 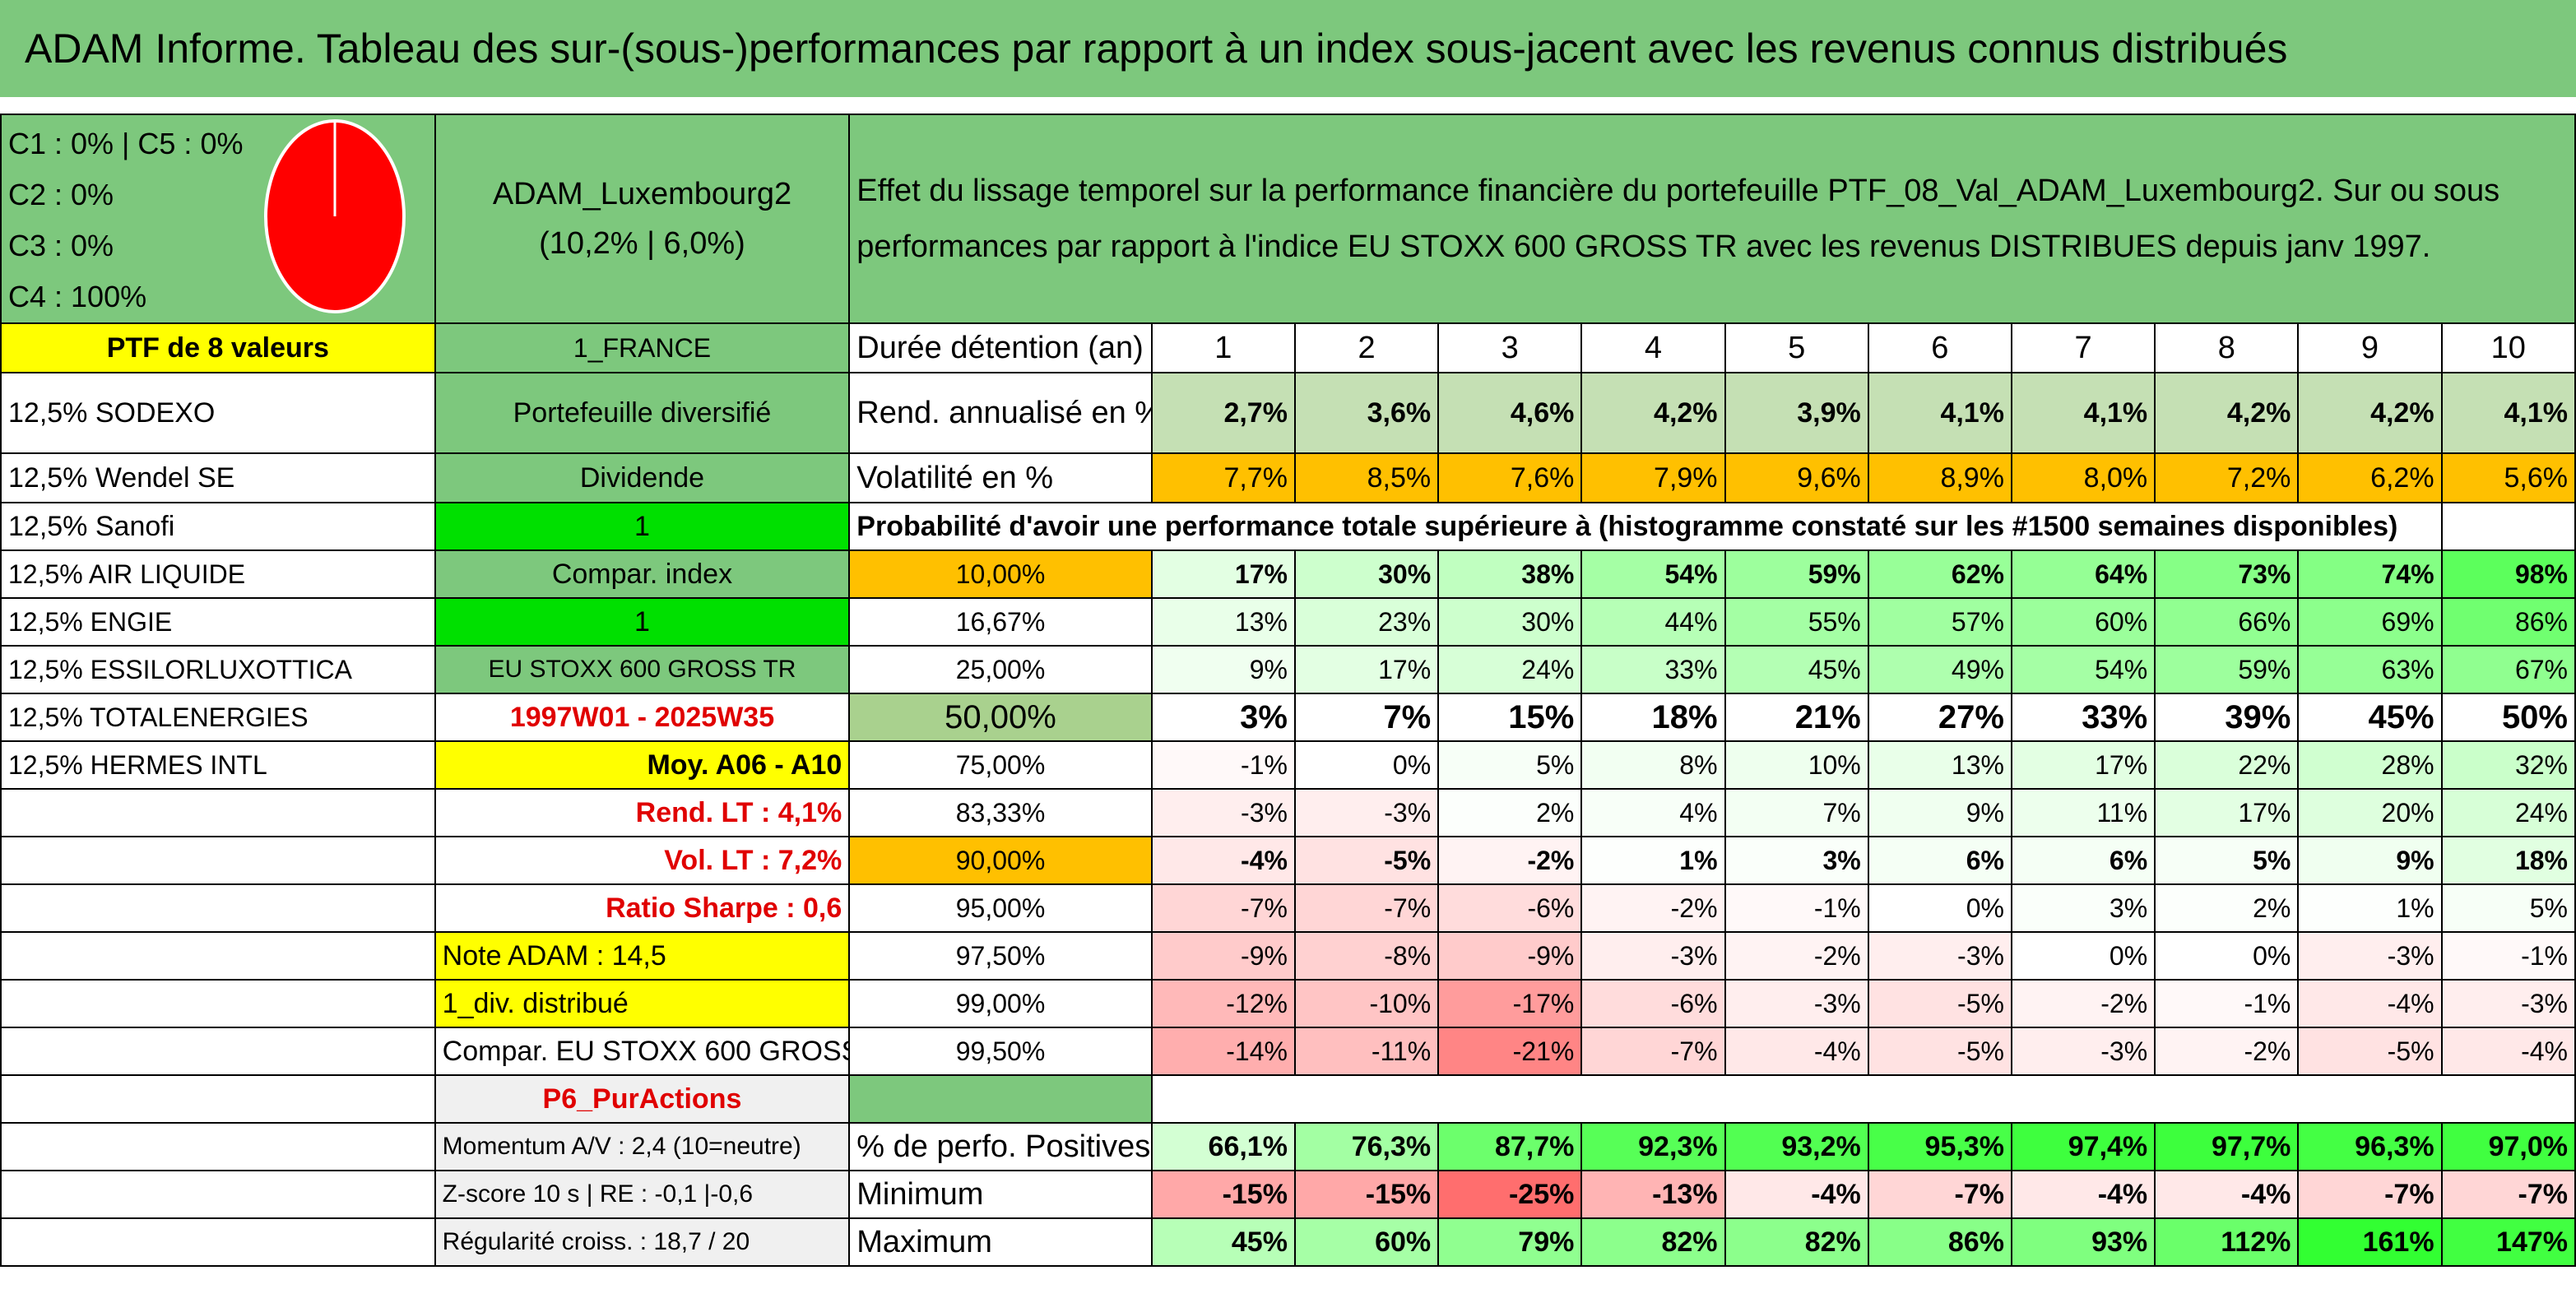 What do you see at coordinates (1366, 477) in the screenshot?
I see `vol-value: 8,5%` at bounding box center [1366, 477].